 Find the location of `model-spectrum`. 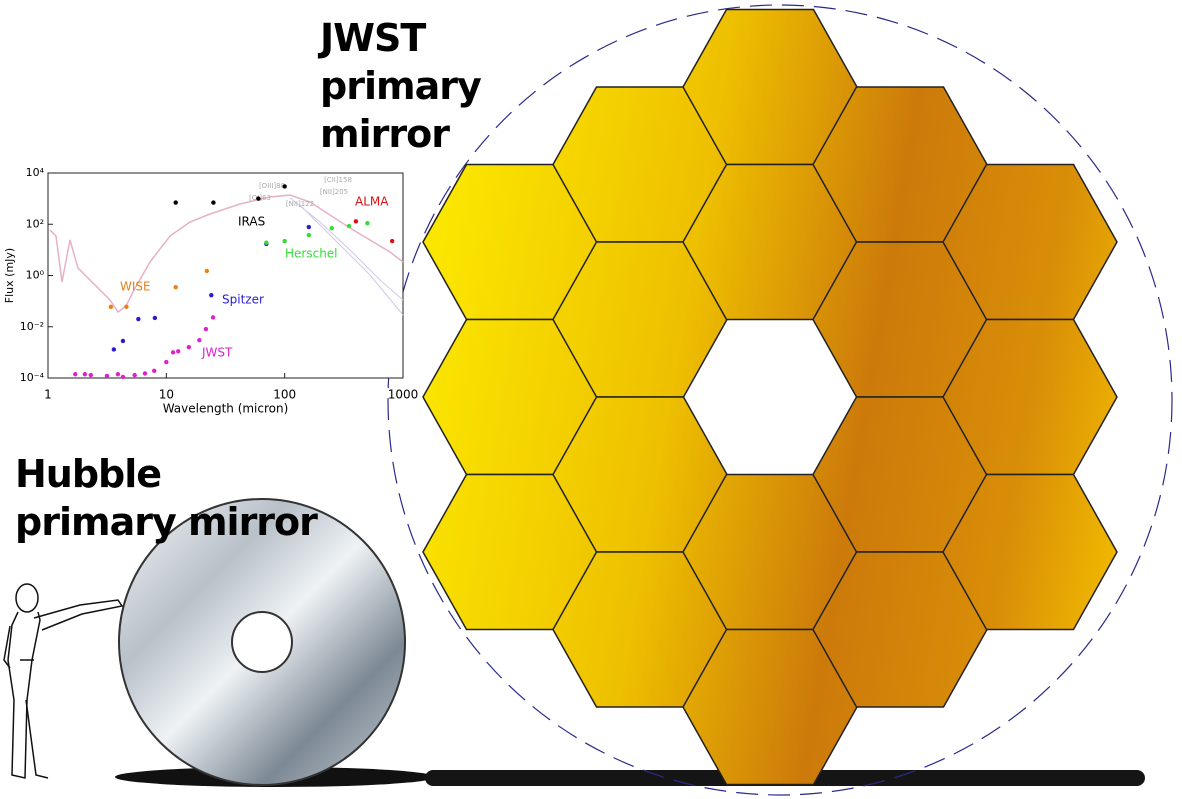

model-spectrum is located at coordinates (226, 254).